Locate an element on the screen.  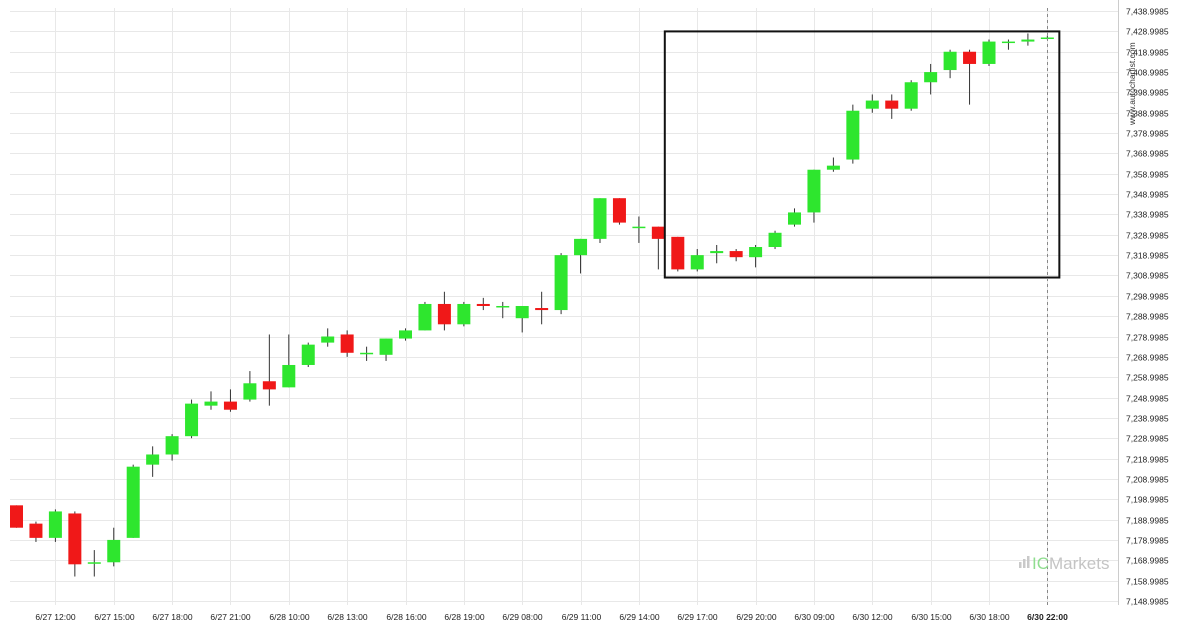
x-tick-label: 6/29 08:00 is located at coordinates (522, 617).